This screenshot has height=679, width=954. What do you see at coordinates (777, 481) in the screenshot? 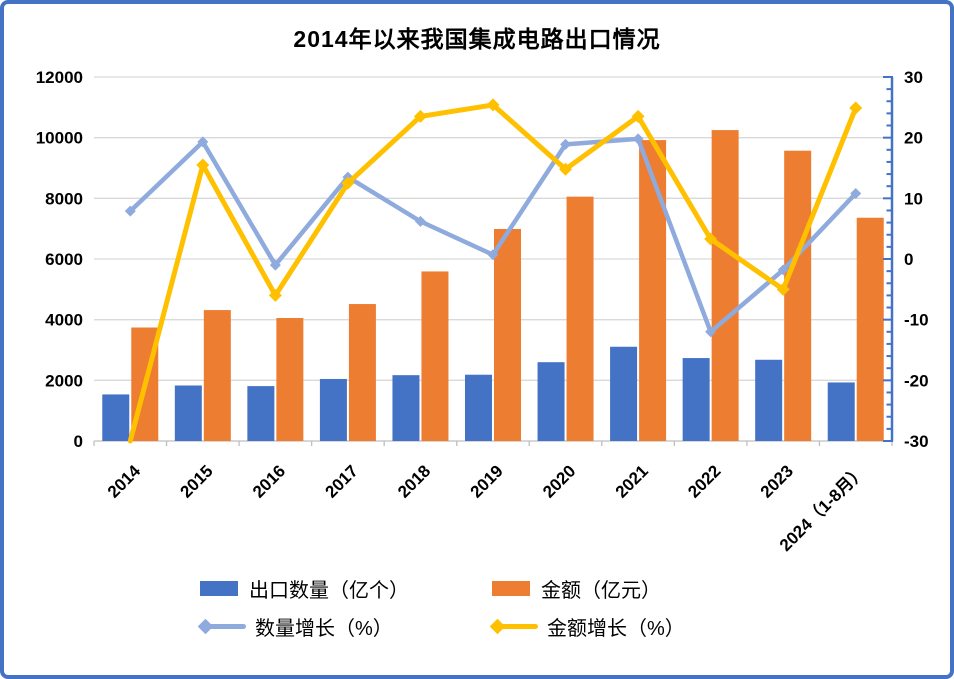
I see `x-axis-tick-label: 2023` at bounding box center [777, 481].